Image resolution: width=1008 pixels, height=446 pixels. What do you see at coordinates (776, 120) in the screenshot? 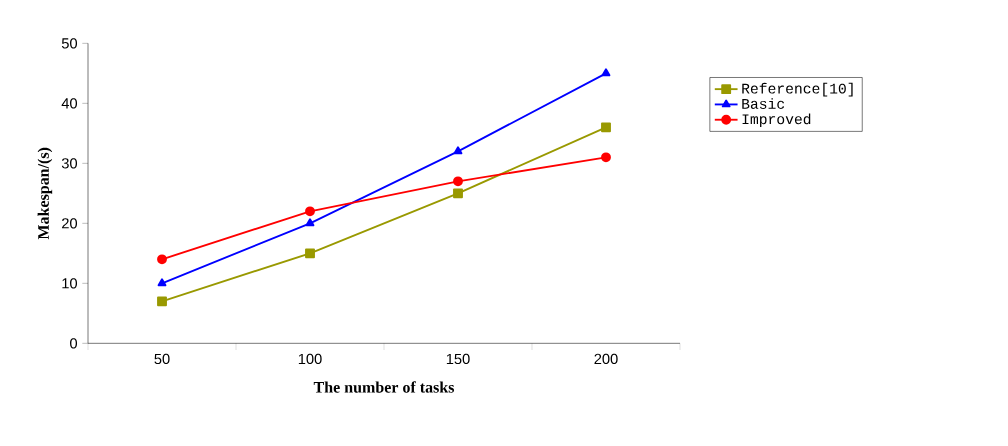
I see `legend-label: Improved` at bounding box center [776, 120].